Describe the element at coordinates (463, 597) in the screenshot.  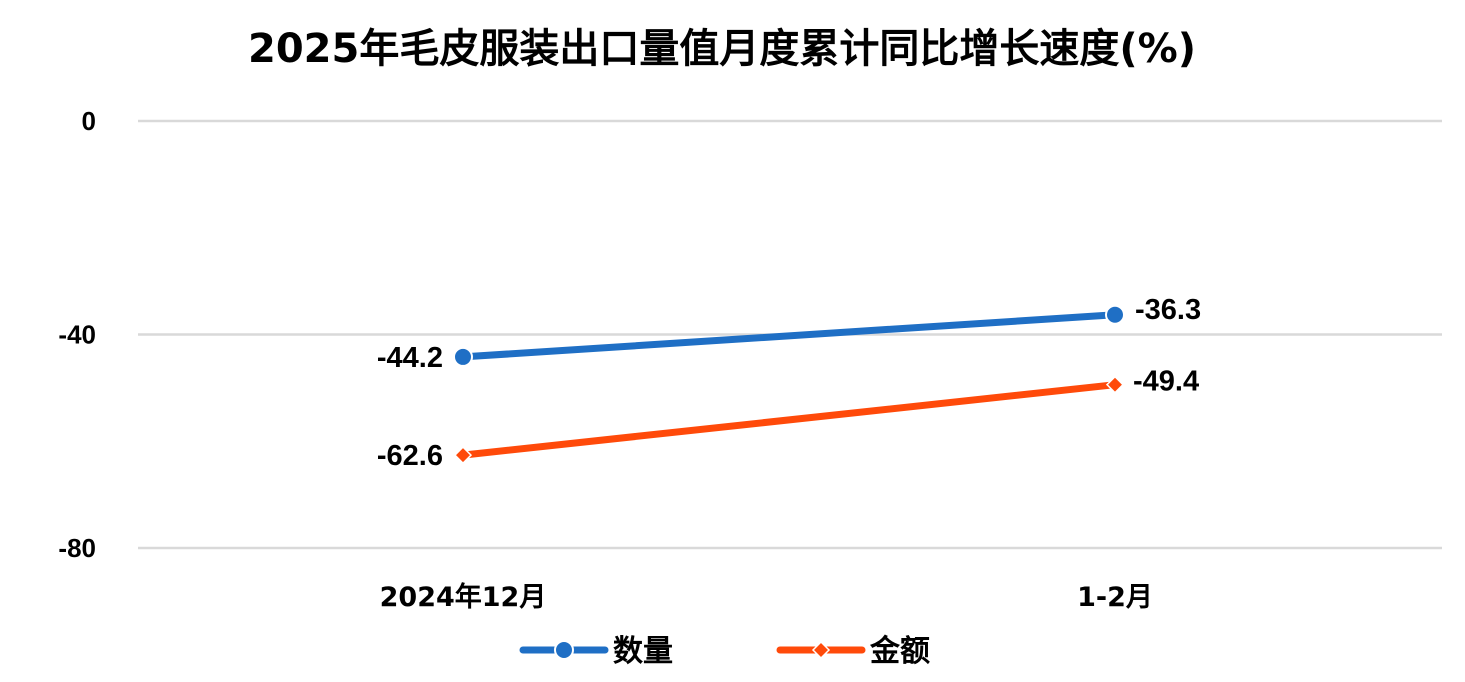
I see `x-tick-label: 2024年12月` at that location.